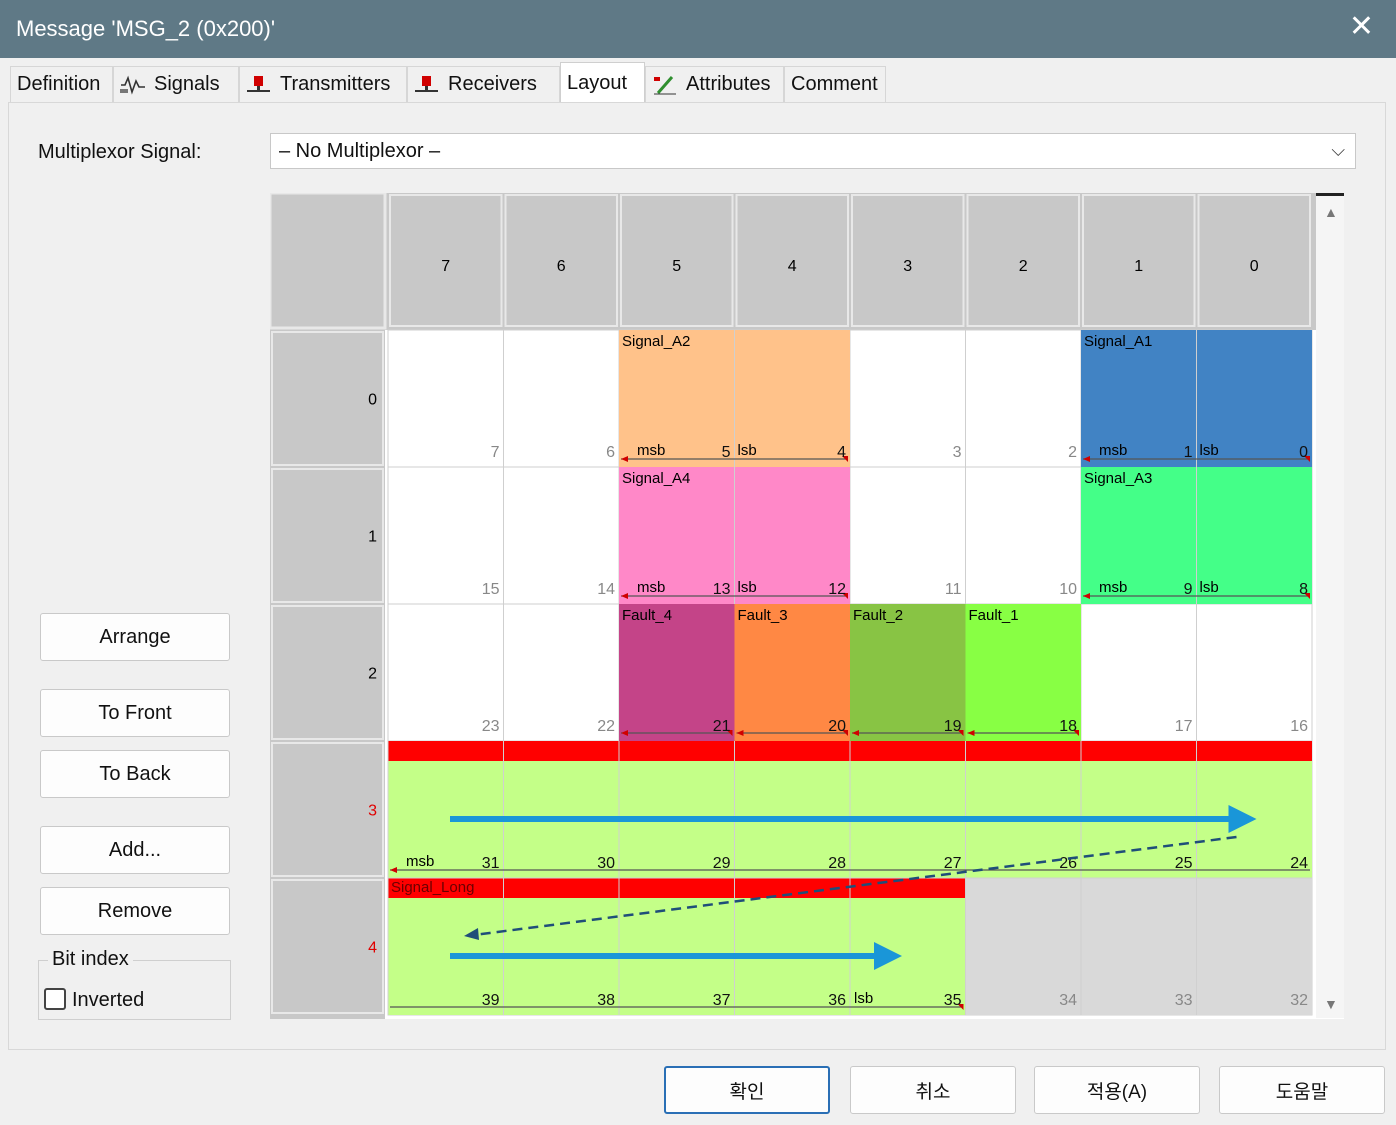 The image size is (1396, 1125). What do you see at coordinates (1330, 607) in the screenshot?
I see `vertical-scrollbar` at bounding box center [1330, 607].